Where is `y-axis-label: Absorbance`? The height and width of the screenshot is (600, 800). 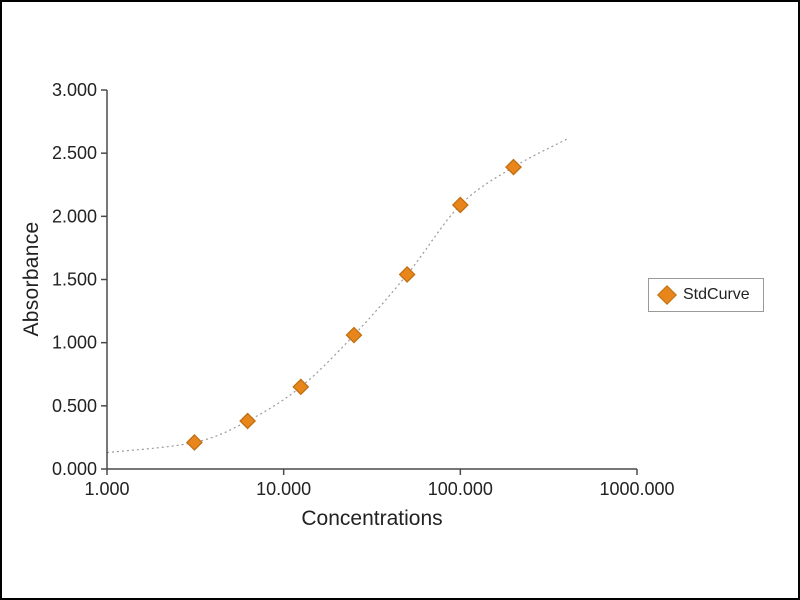 y-axis-label: Absorbance is located at coordinates (31, 279).